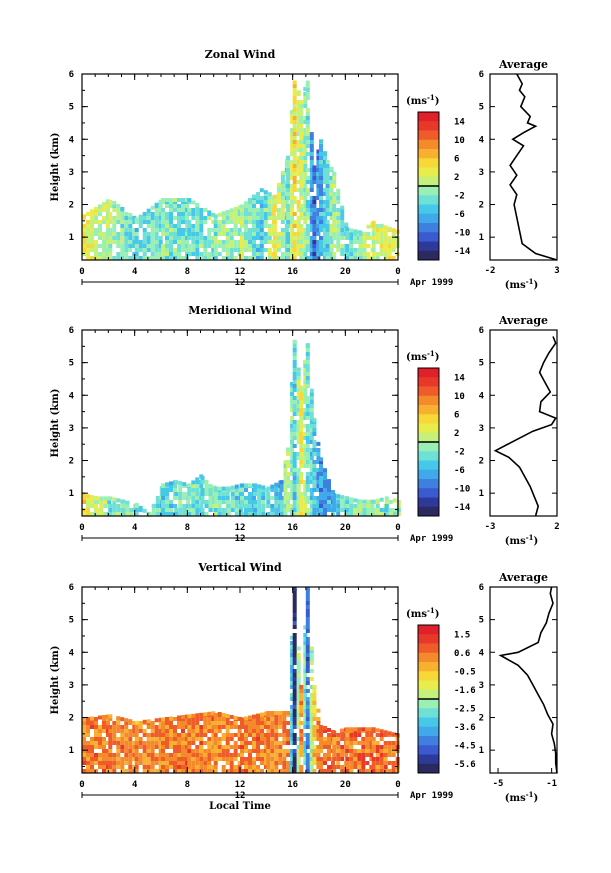 The image size is (611, 873). Describe the element at coordinates (459, 122) in the screenshot. I see `colorbar-label: 14` at that location.